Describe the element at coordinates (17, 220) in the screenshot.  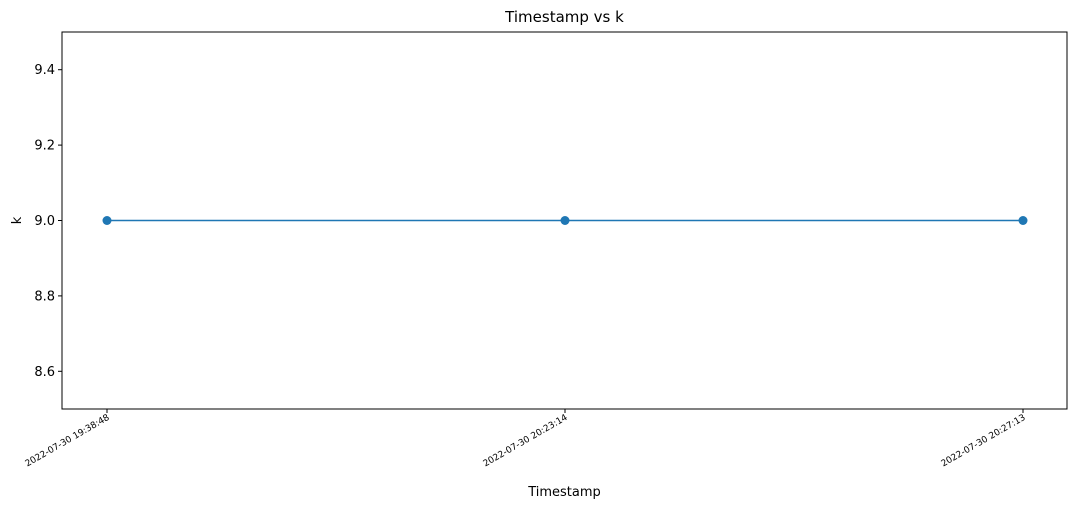
I see `y-axis-label: k` at that location.